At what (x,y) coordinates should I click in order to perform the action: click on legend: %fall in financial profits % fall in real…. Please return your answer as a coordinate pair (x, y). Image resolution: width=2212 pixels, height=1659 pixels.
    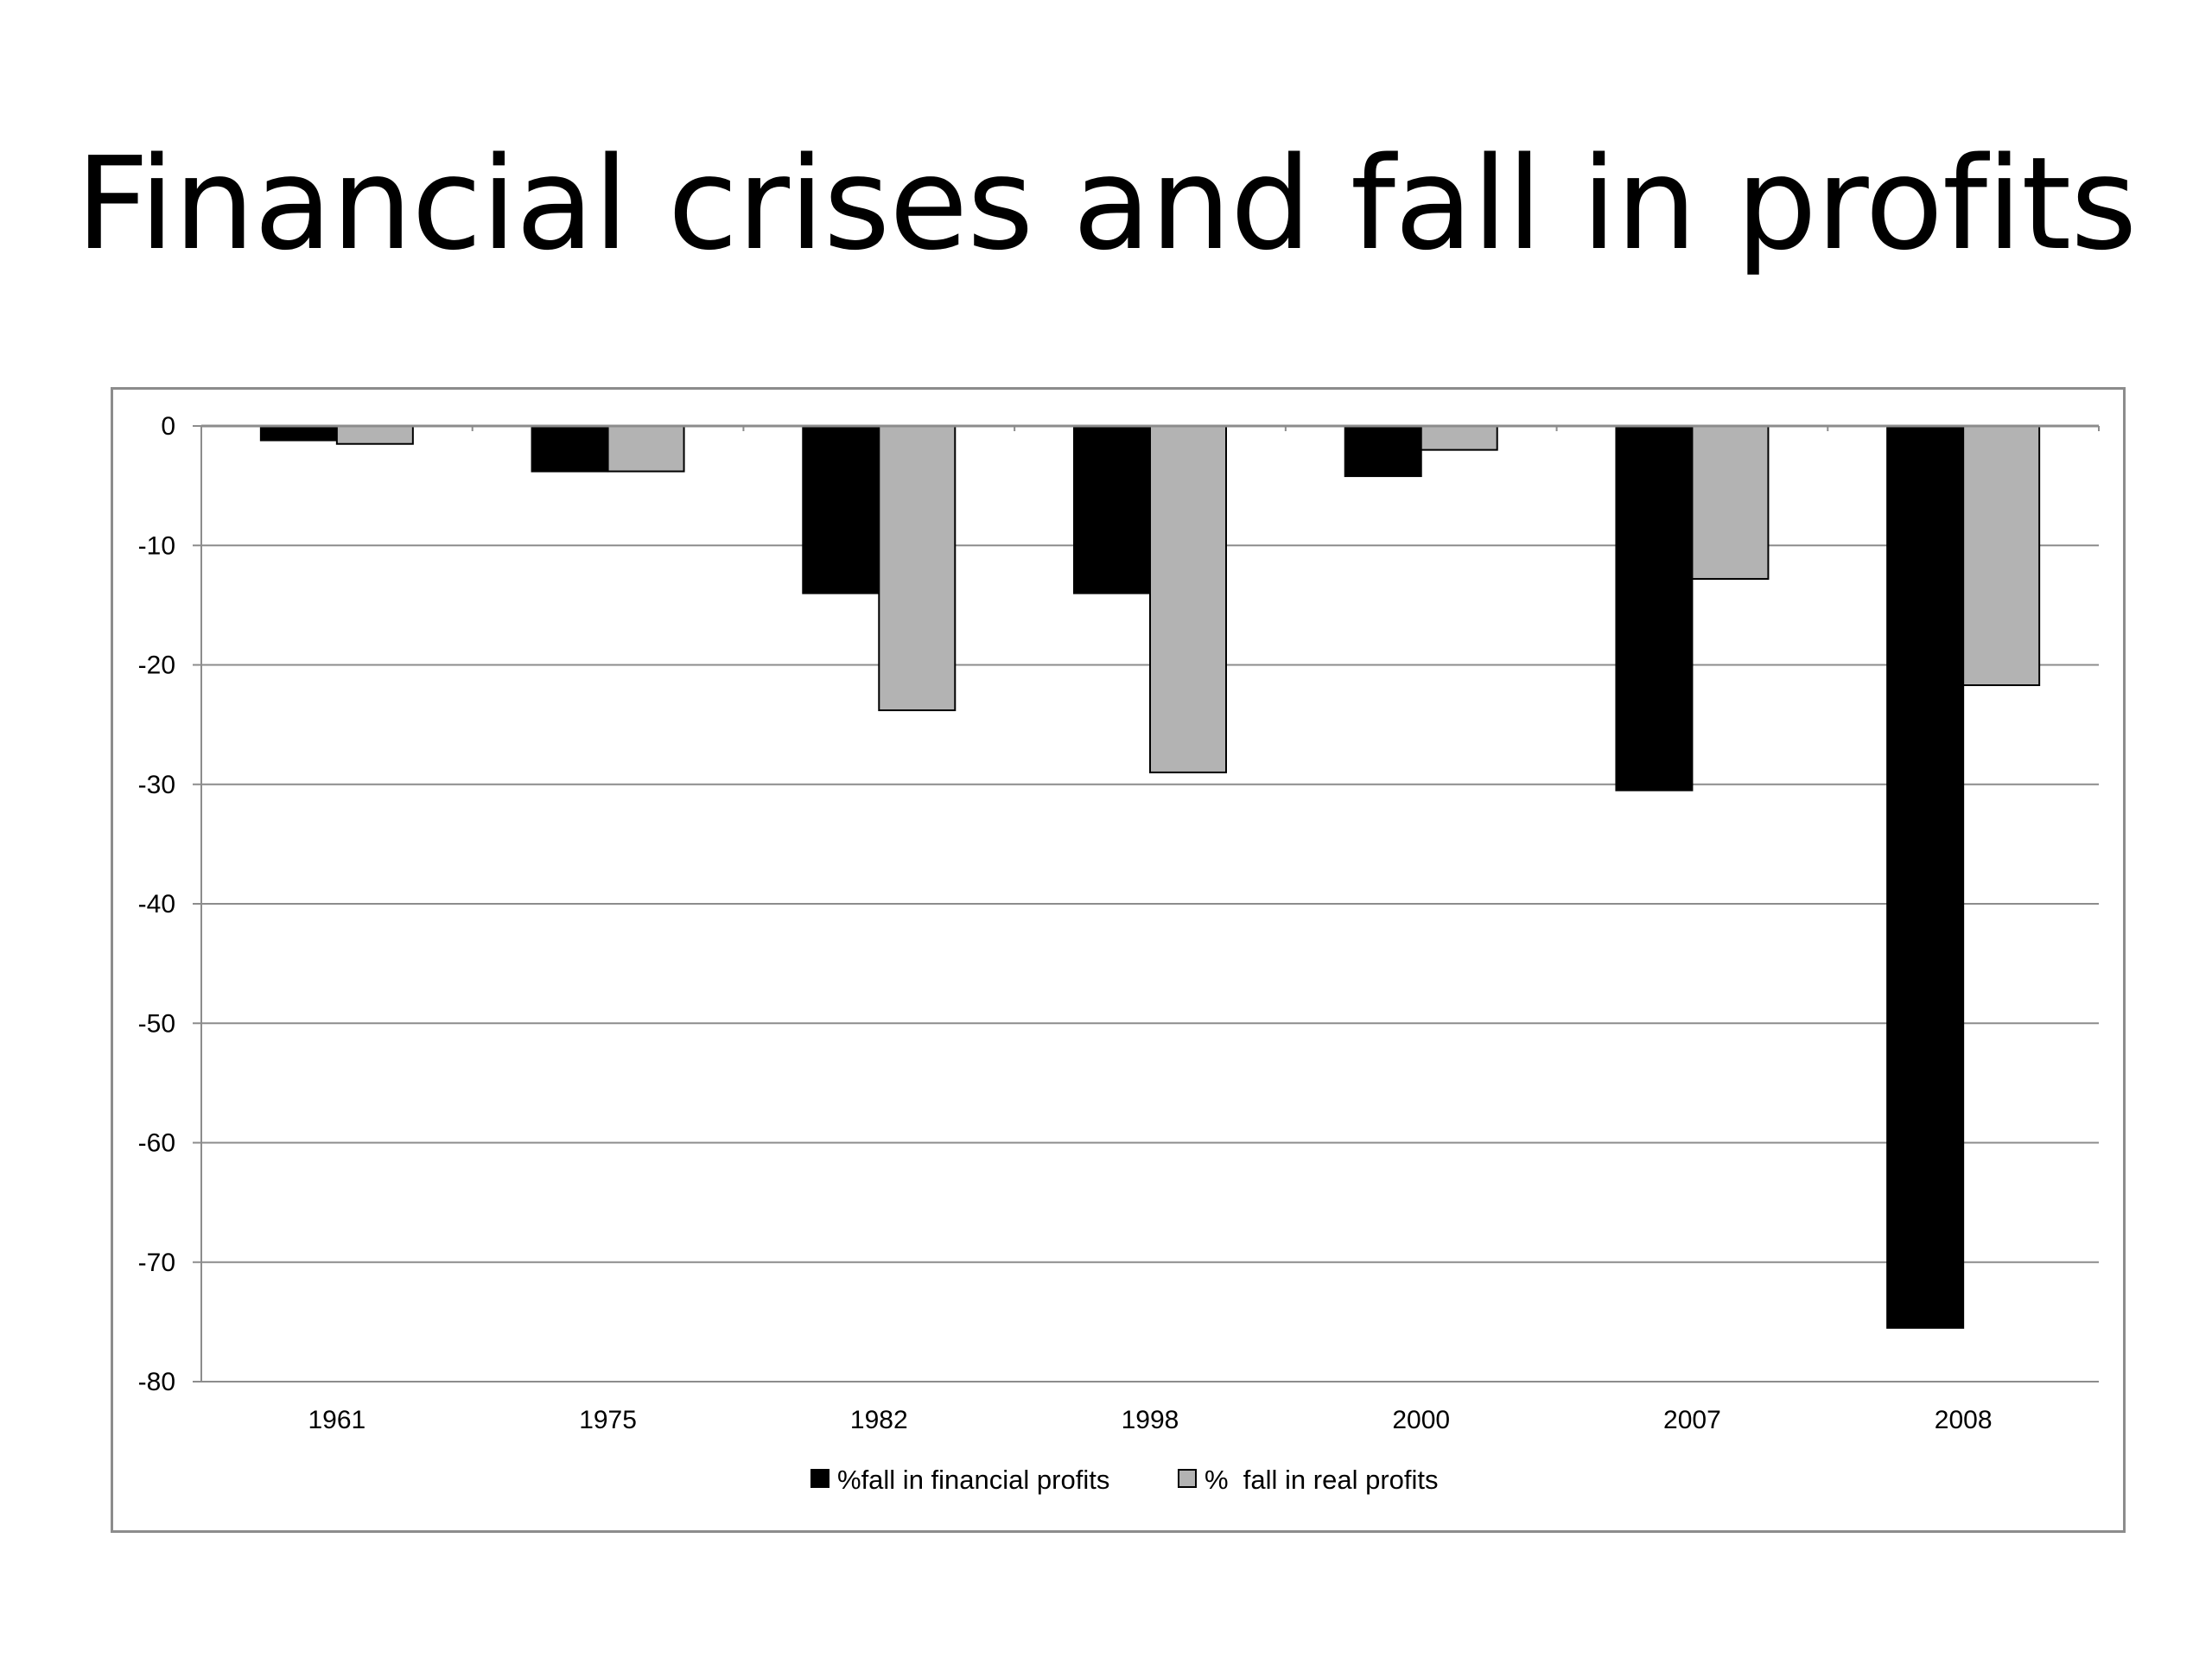
    Looking at the image, I should click on (1124, 1480).